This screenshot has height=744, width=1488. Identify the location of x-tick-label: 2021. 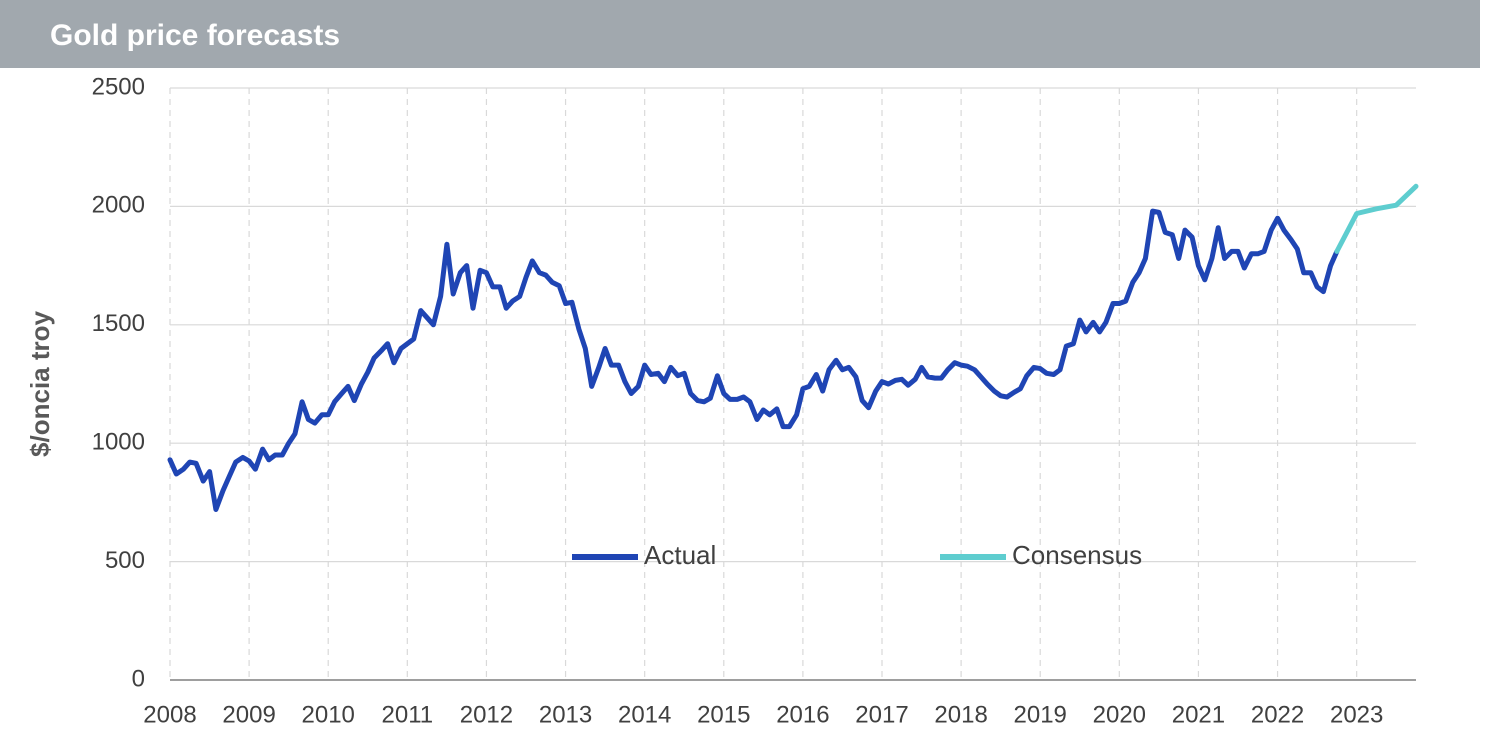
(1198, 714).